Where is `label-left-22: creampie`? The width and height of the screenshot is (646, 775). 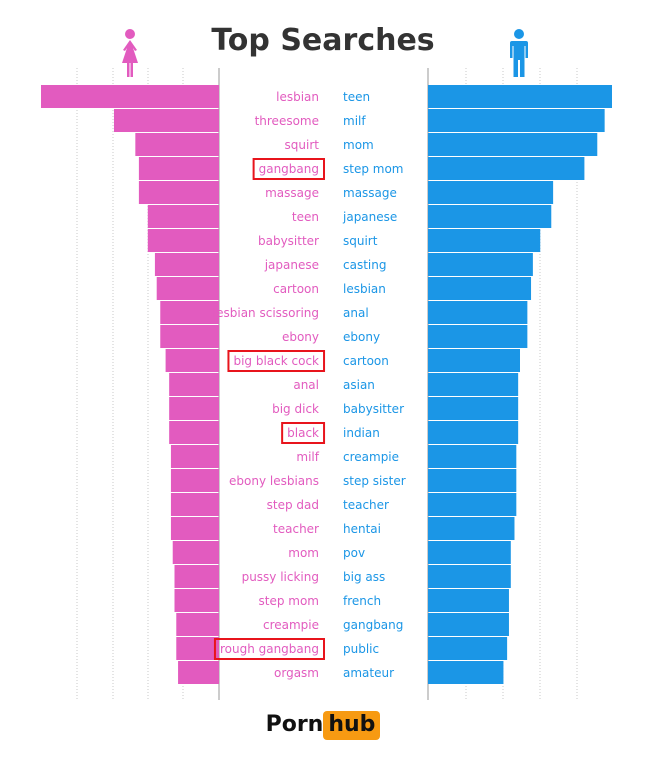 label-left-22: creampie is located at coordinates (291, 625).